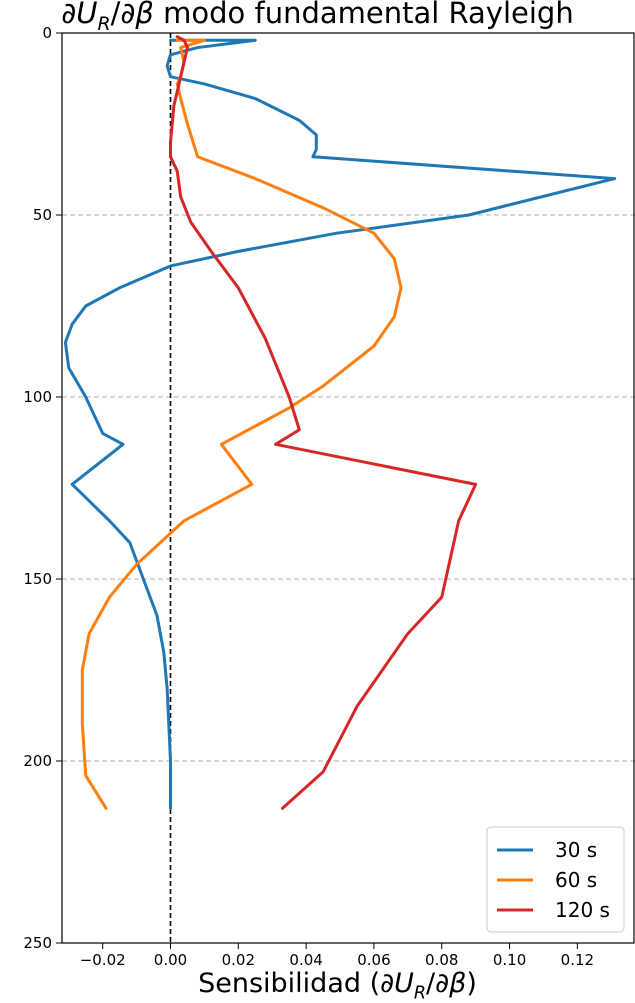 The height and width of the screenshot is (1003, 635). I want to click on x-tick: 0.04, so click(306, 956).